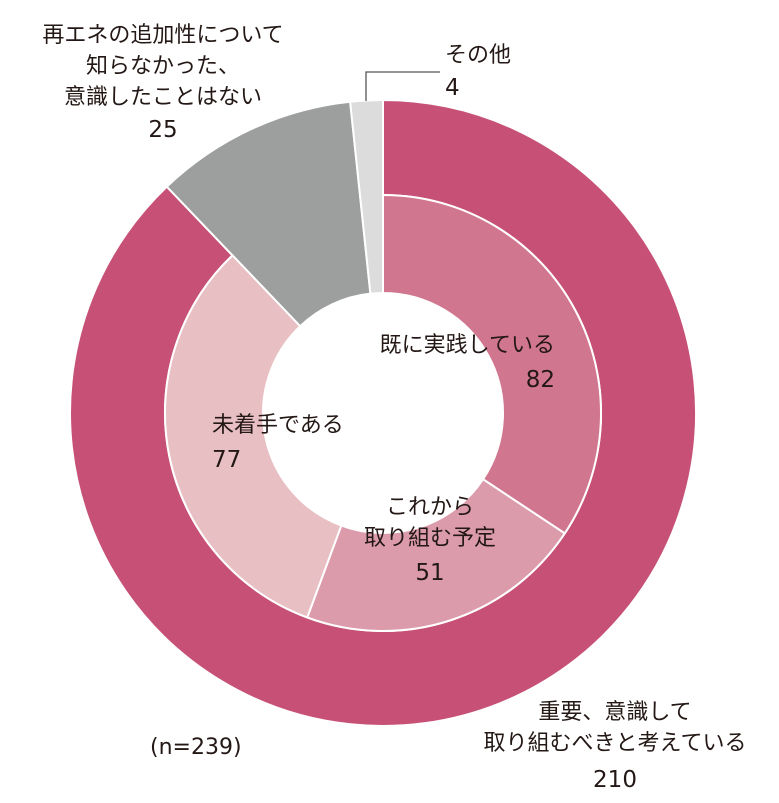  Describe the element at coordinates (478, 72) in the screenshot. I see `outer-label-other: その他 4` at that location.